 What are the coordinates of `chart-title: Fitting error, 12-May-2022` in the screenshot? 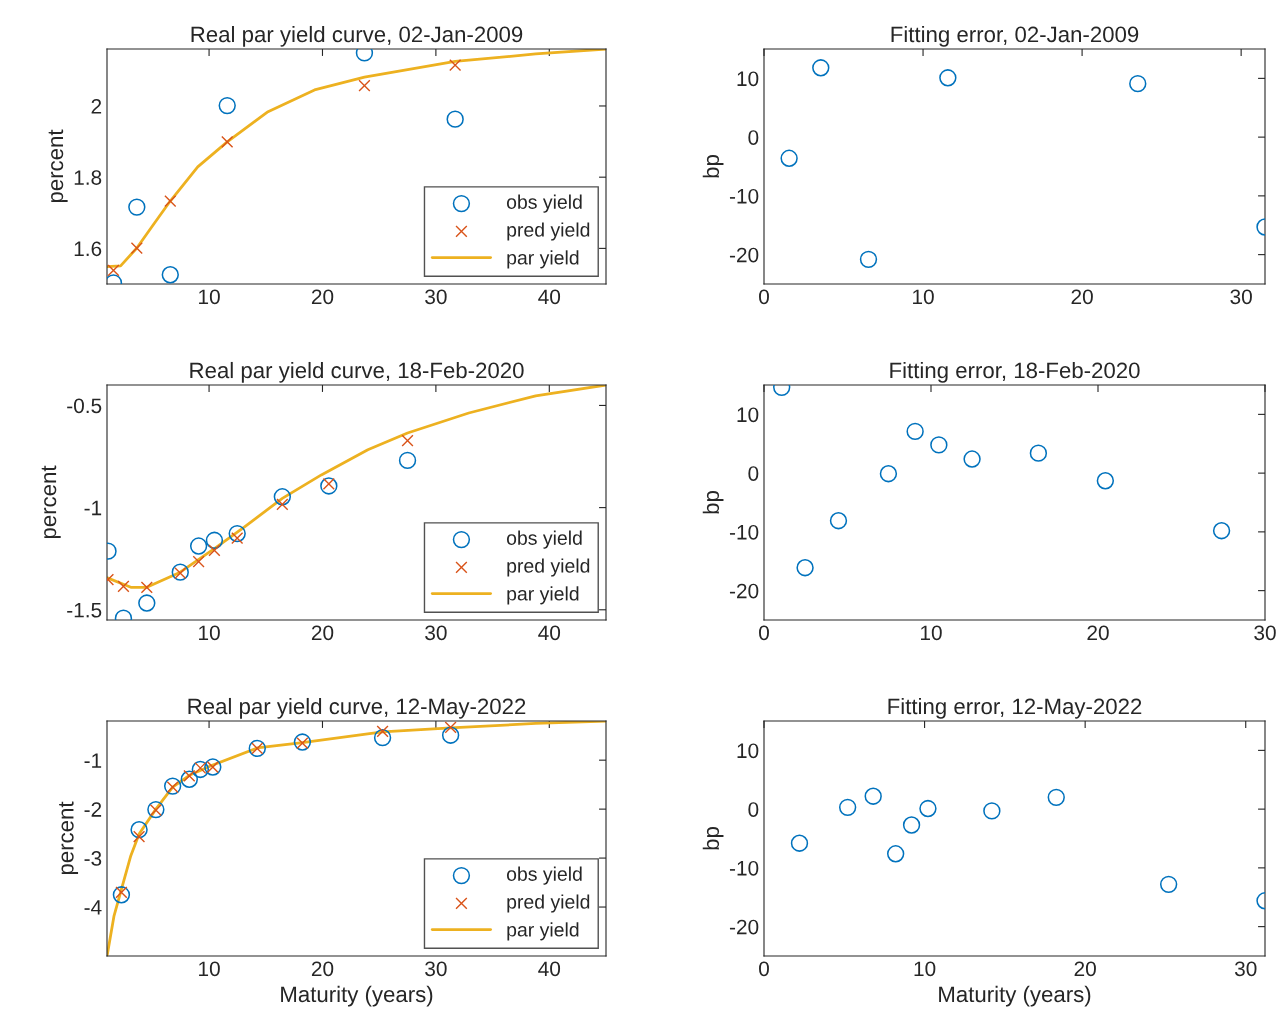 It's located at (1015, 708).